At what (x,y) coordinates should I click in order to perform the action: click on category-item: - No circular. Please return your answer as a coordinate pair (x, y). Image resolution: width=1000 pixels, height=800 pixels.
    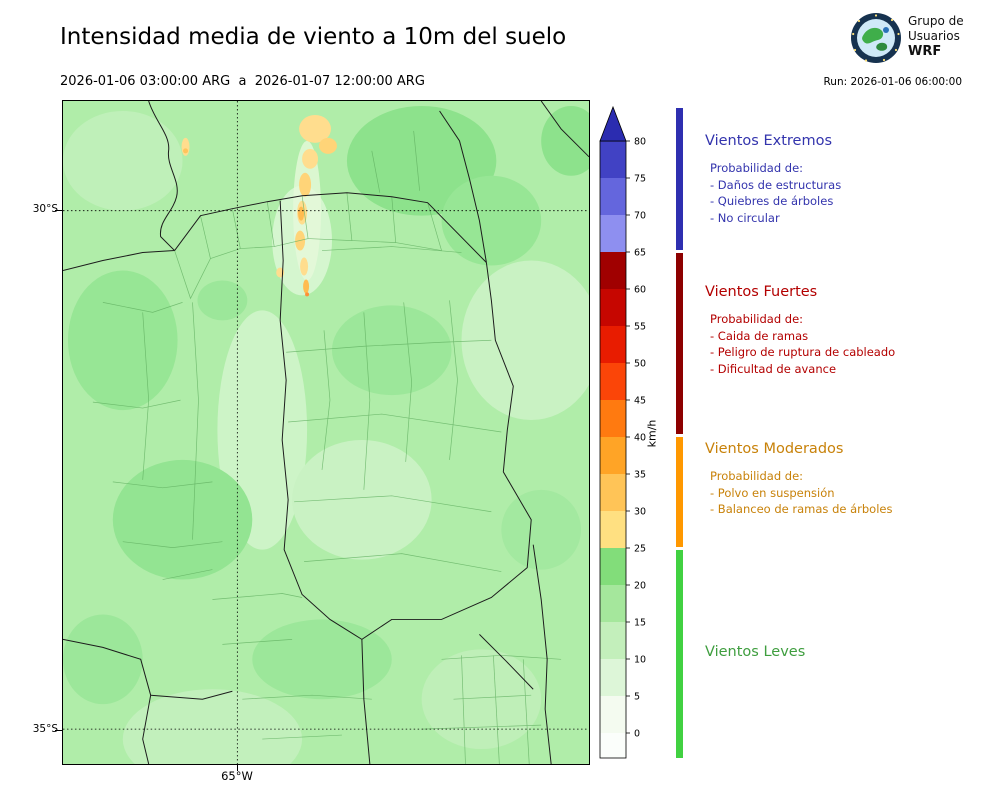
    Looking at the image, I should click on (745, 217).